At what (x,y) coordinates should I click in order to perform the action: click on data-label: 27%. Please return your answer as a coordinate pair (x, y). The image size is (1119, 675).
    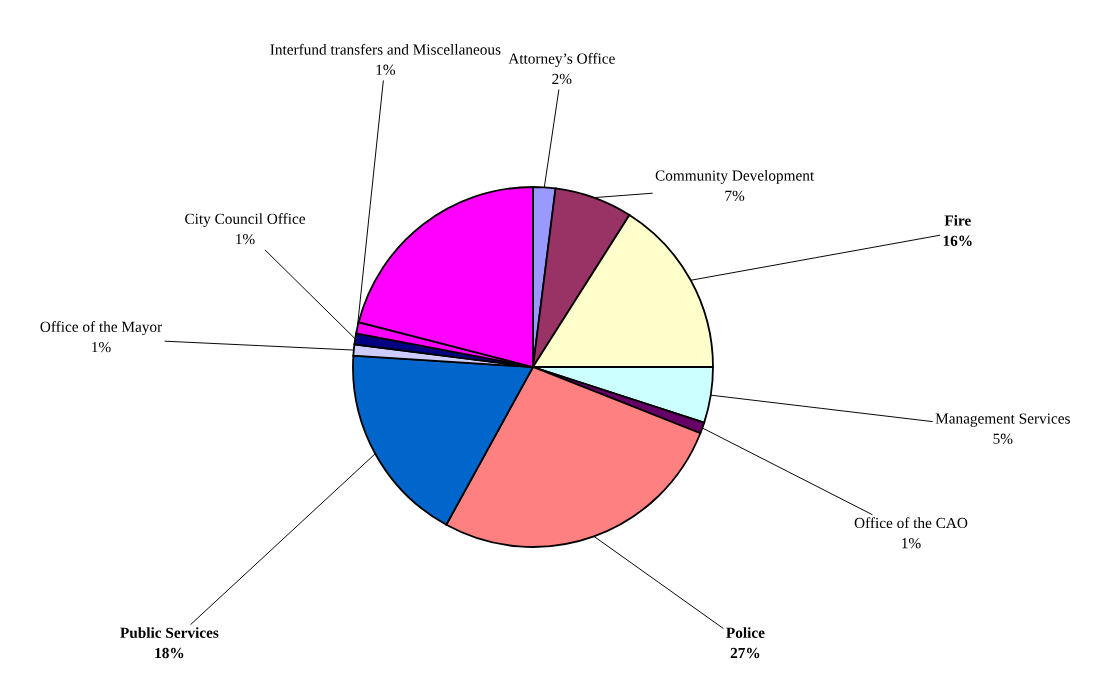
    Looking at the image, I should click on (745, 653).